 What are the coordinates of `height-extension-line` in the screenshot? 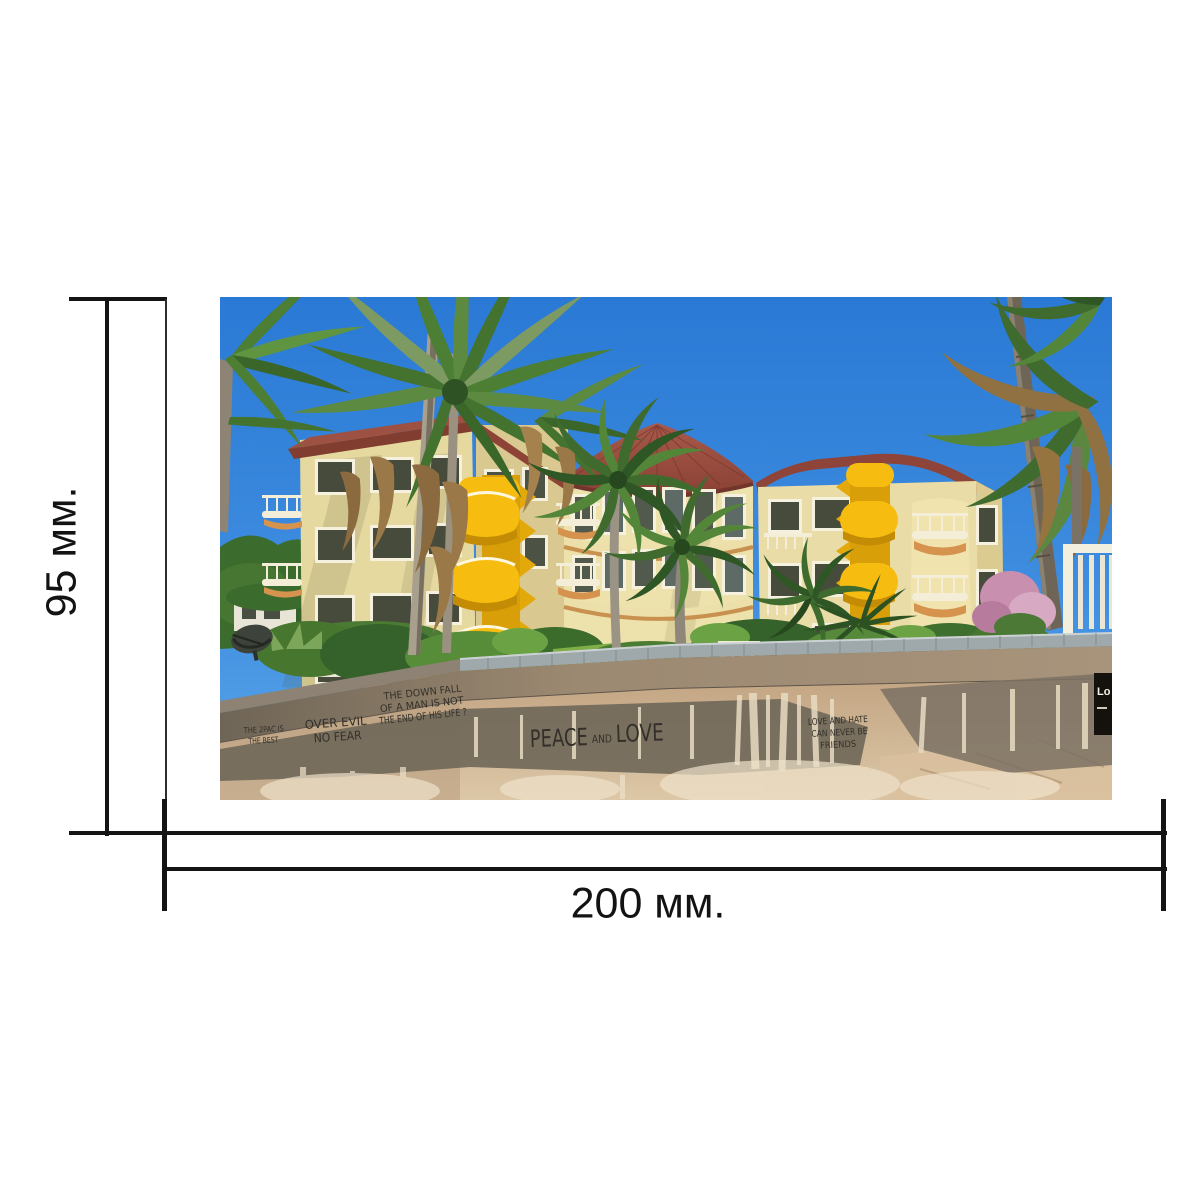 It's located at (166, 549).